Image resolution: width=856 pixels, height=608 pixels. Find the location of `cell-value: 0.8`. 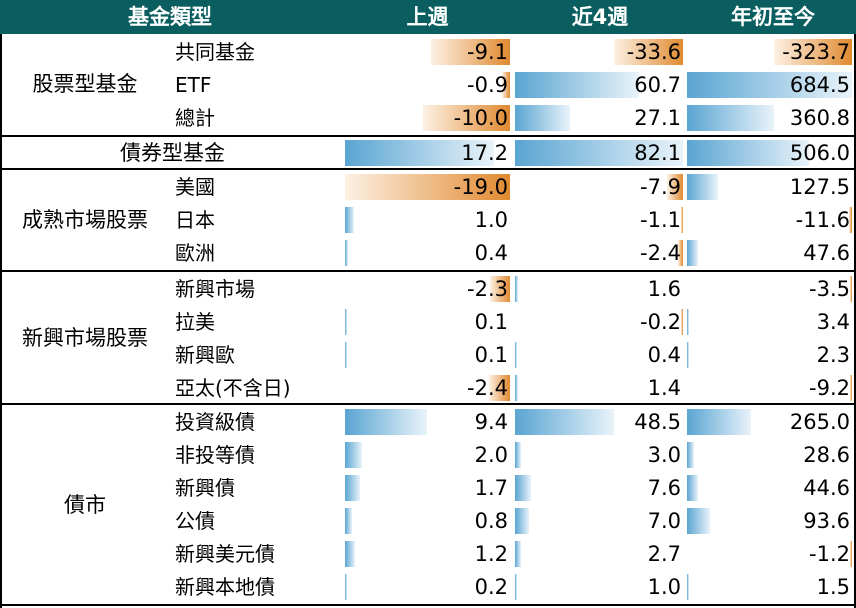

cell-value: 0.8 is located at coordinates (491, 521).